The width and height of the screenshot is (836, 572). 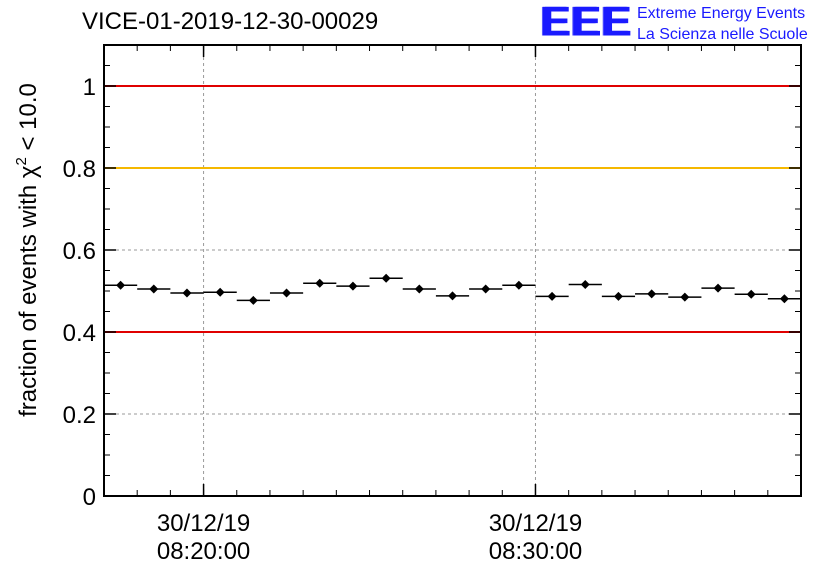 What do you see at coordinates (28, 172) in the screenshot?
I see `y-axis-label-symbol: χ` at bounding box center [28, 172].